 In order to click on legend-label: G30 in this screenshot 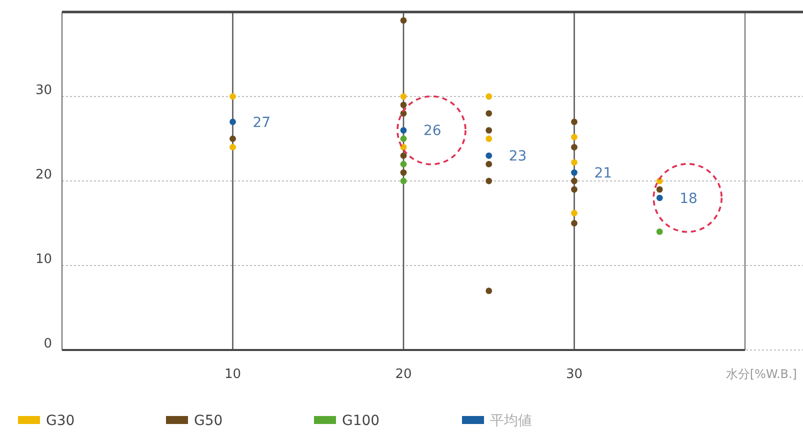, I will do `click(60, 420)`.